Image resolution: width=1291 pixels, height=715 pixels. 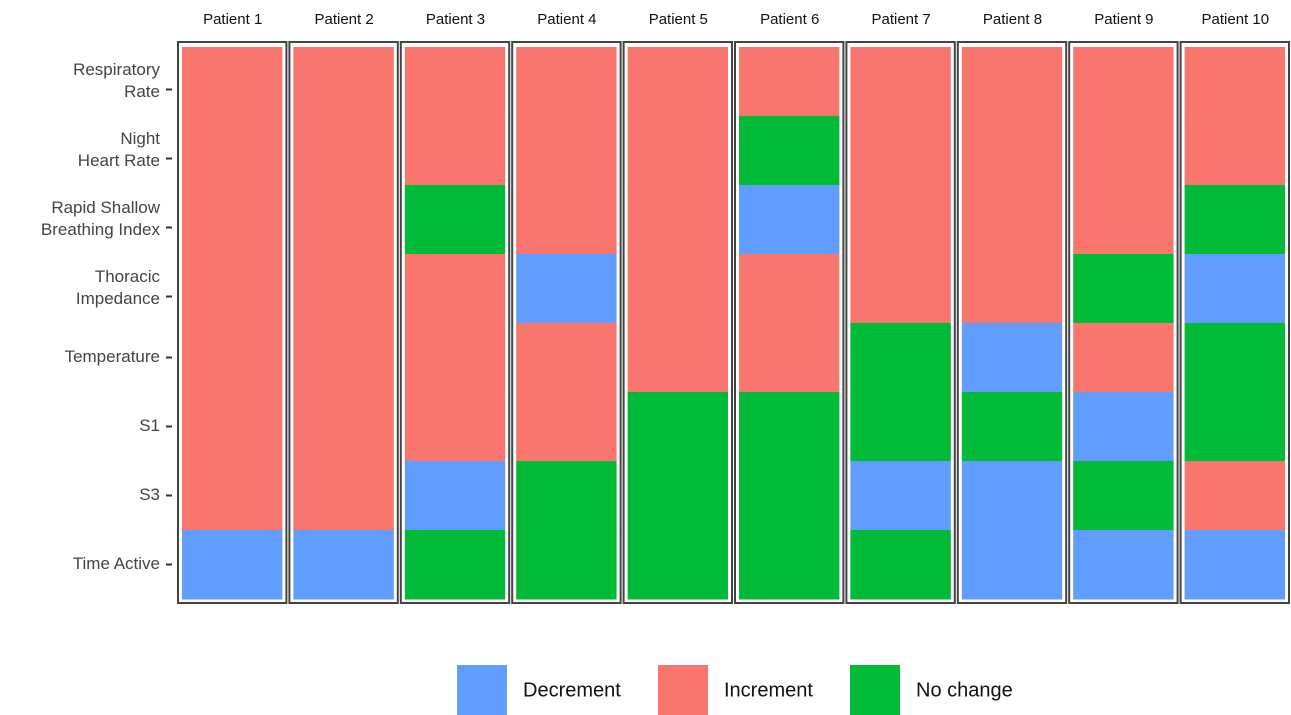 I want to click on column-label: Patient 8, so click(x=1012, y=19).